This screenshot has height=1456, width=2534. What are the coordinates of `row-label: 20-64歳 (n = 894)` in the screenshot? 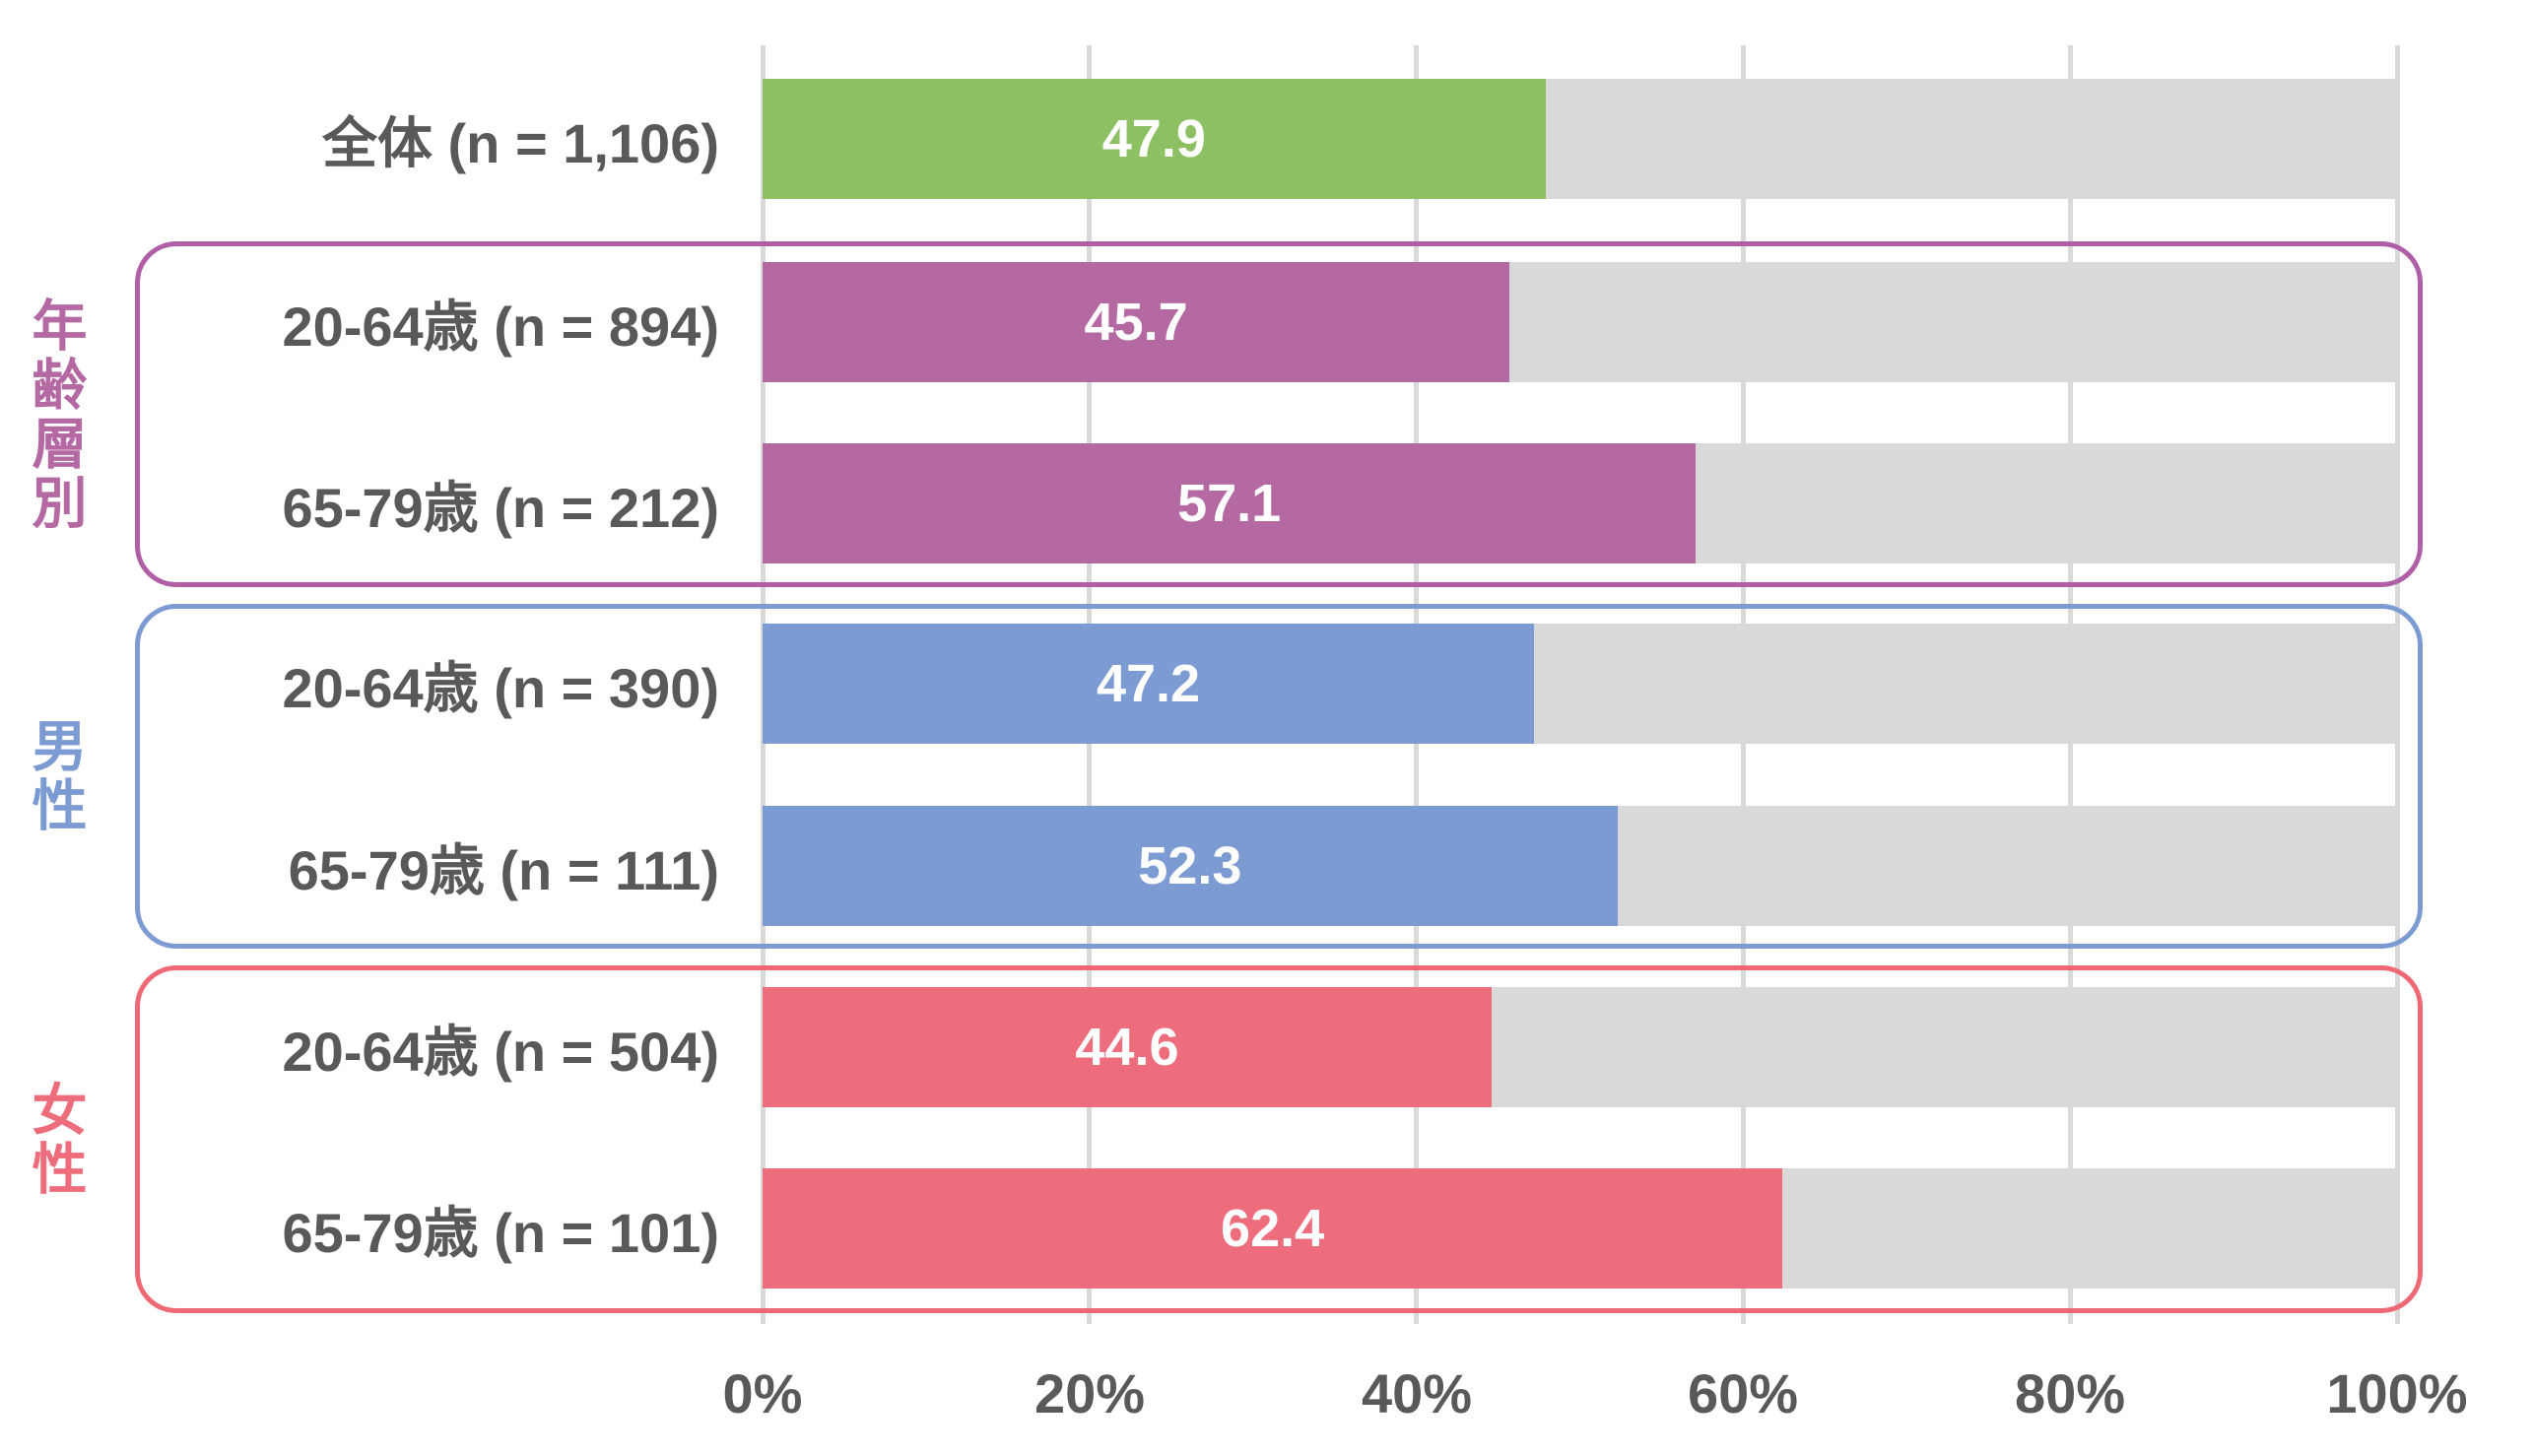 It's located at (501, 326).